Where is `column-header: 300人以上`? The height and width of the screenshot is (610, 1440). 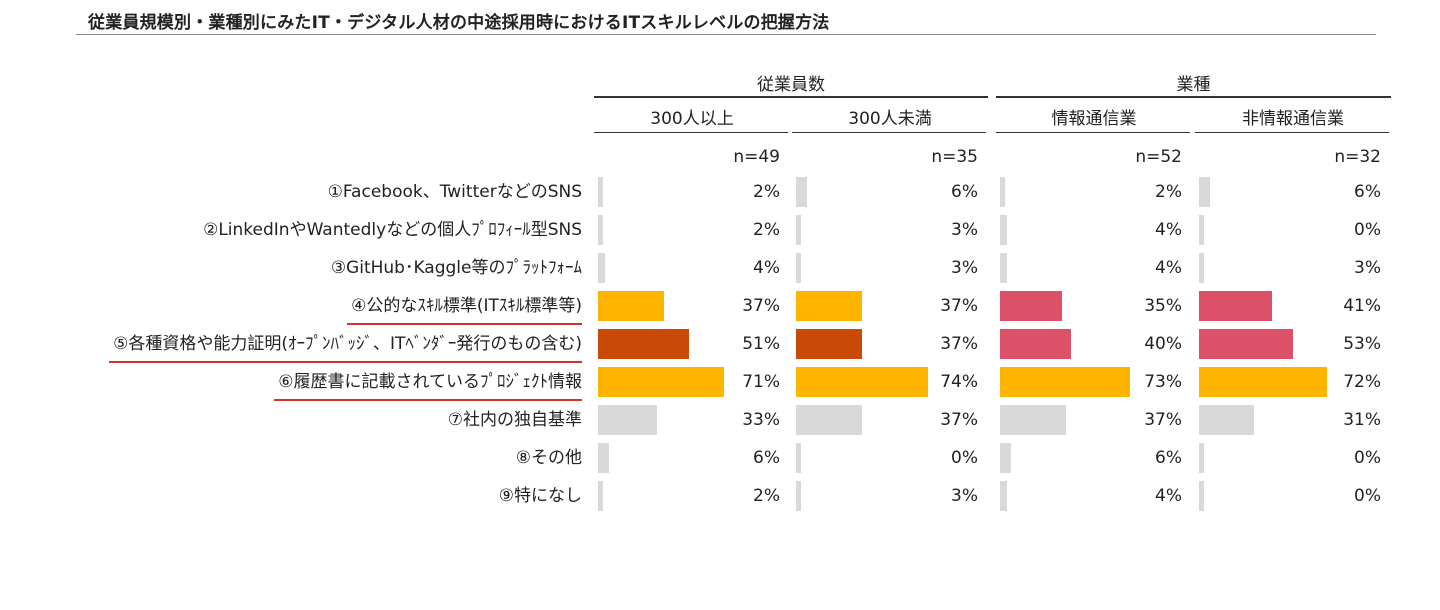
column-header: 300人以上 is located at coordinates (692, 119).